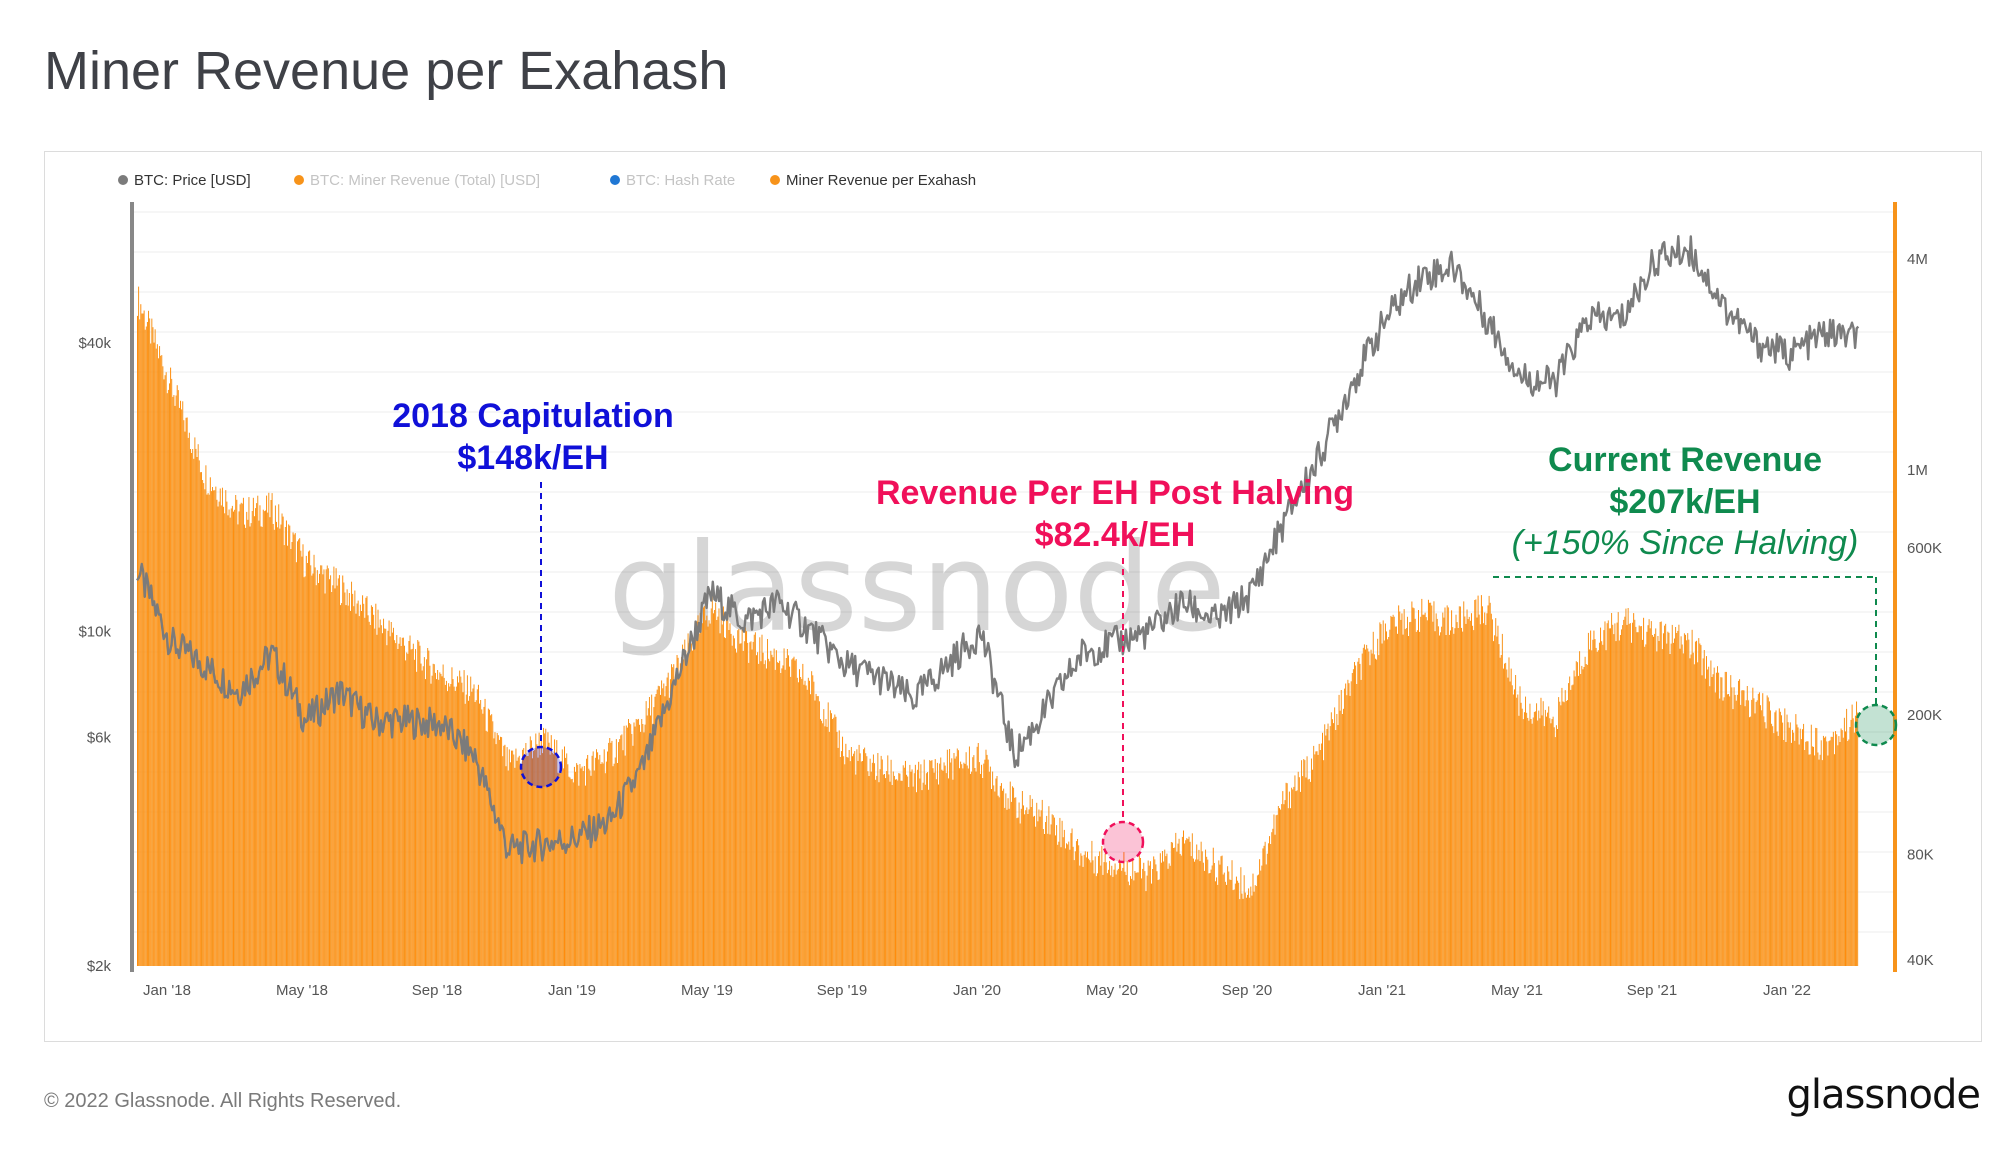  Describe the element at coordinates (94, 343) in the screenshot. I see `y-left-tick-label: $40k` at that location.